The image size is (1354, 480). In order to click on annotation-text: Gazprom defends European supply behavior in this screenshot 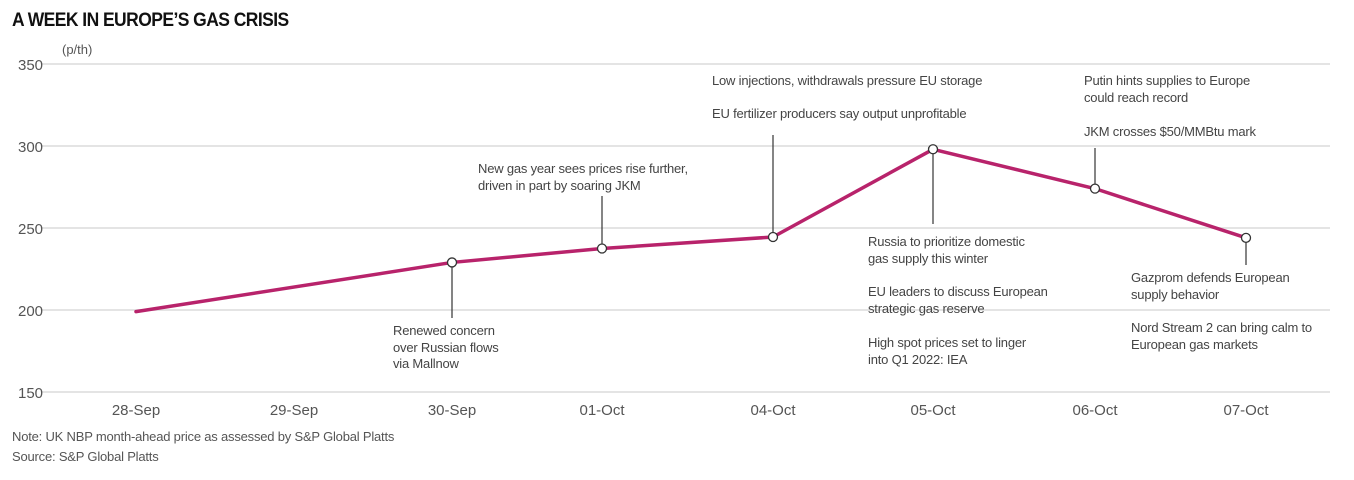, I will do `click(1210, 286)`.